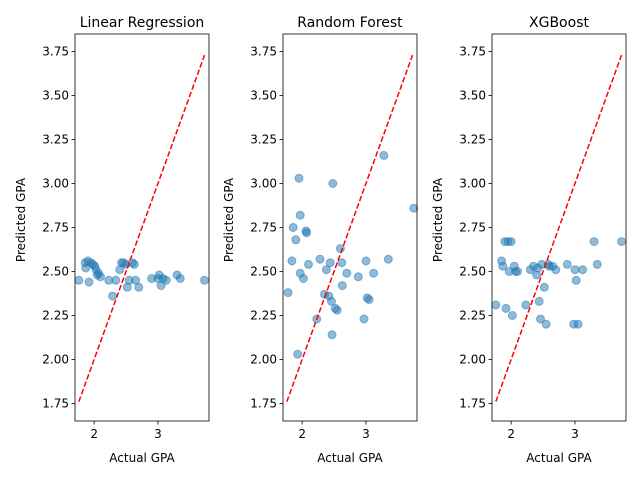  Describe the element at coordinates (350, 23) in the screenshot. I see `subplot-title: Random Forest` at that location.